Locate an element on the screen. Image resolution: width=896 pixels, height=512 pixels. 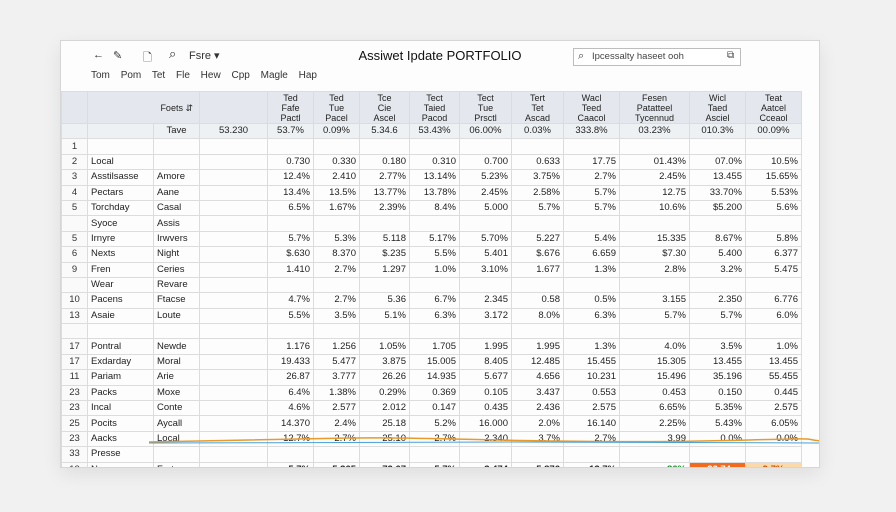
cell: 6.0% is located at coordinates (773, 316).